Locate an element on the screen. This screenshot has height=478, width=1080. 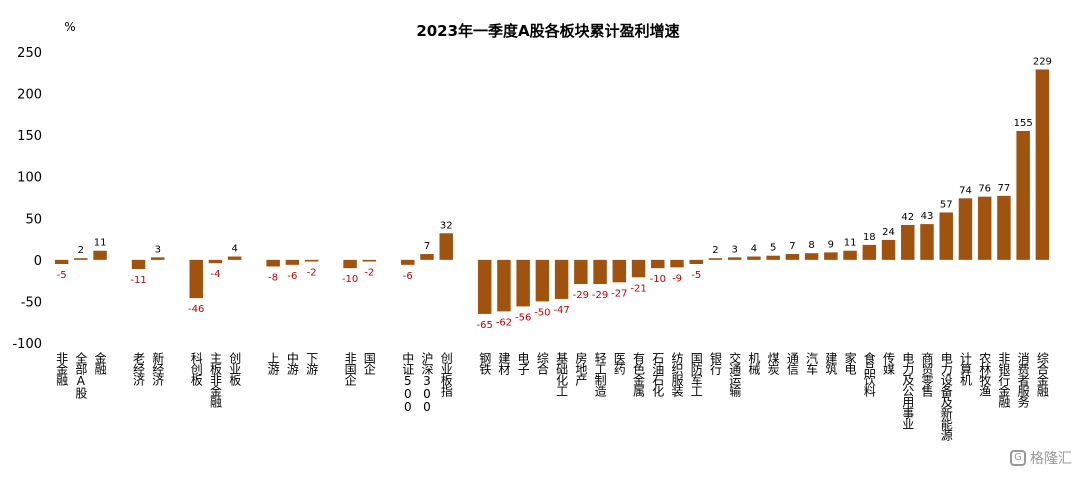
x-tick-label: 主板非金融 is located at coordinates (215, 380).